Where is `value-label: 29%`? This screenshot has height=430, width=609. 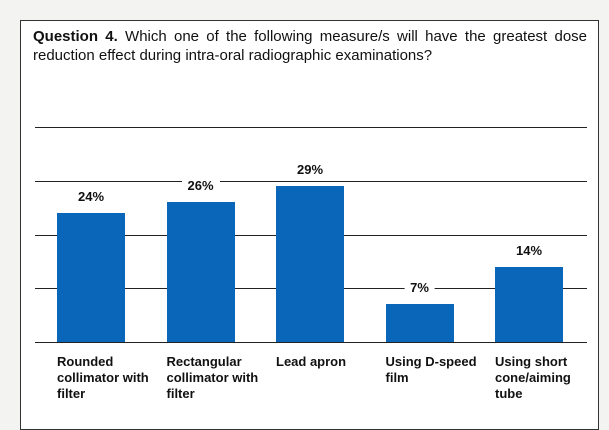
value-label: 29% is located at coordinates (310, 170).